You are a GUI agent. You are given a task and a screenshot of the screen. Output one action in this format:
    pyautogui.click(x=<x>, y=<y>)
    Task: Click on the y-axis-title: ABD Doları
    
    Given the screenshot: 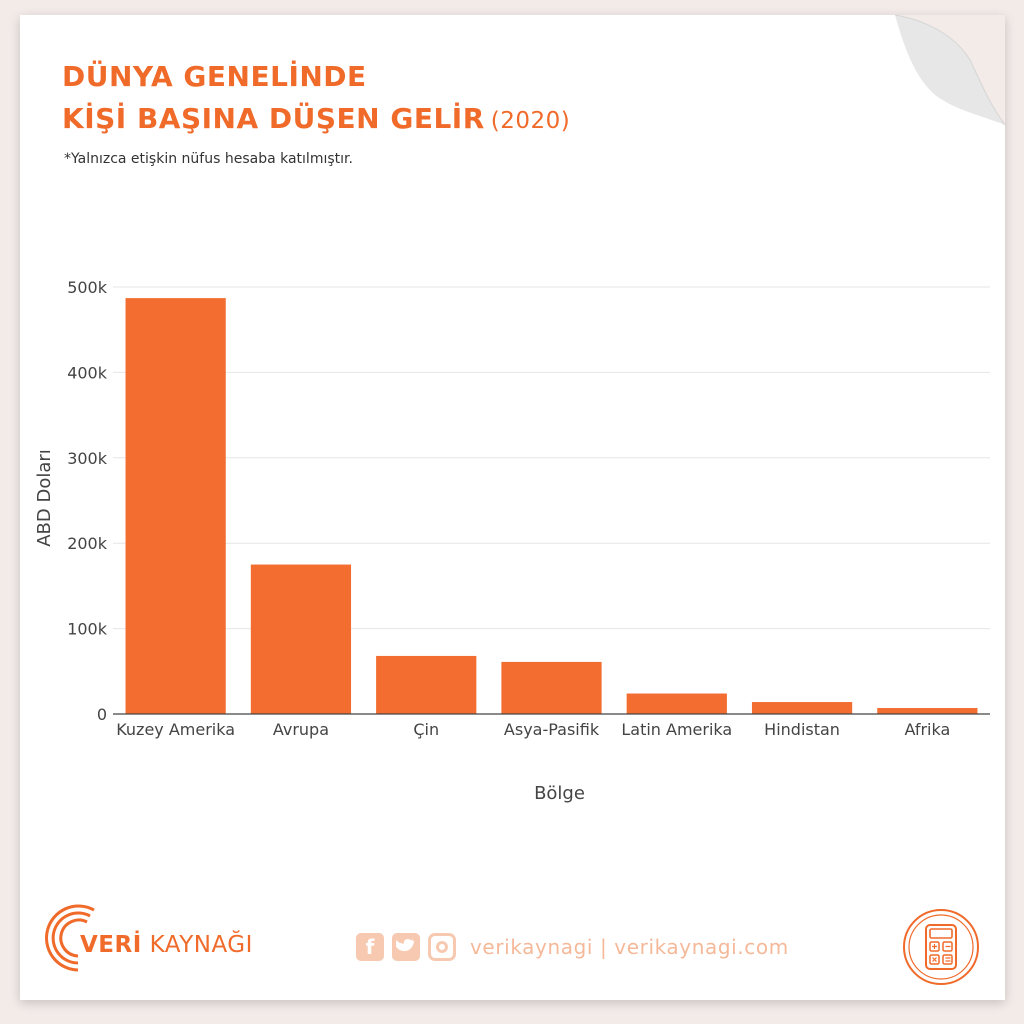 What is the action you would take?
    pyautogui.click(x=44, y=498)
    